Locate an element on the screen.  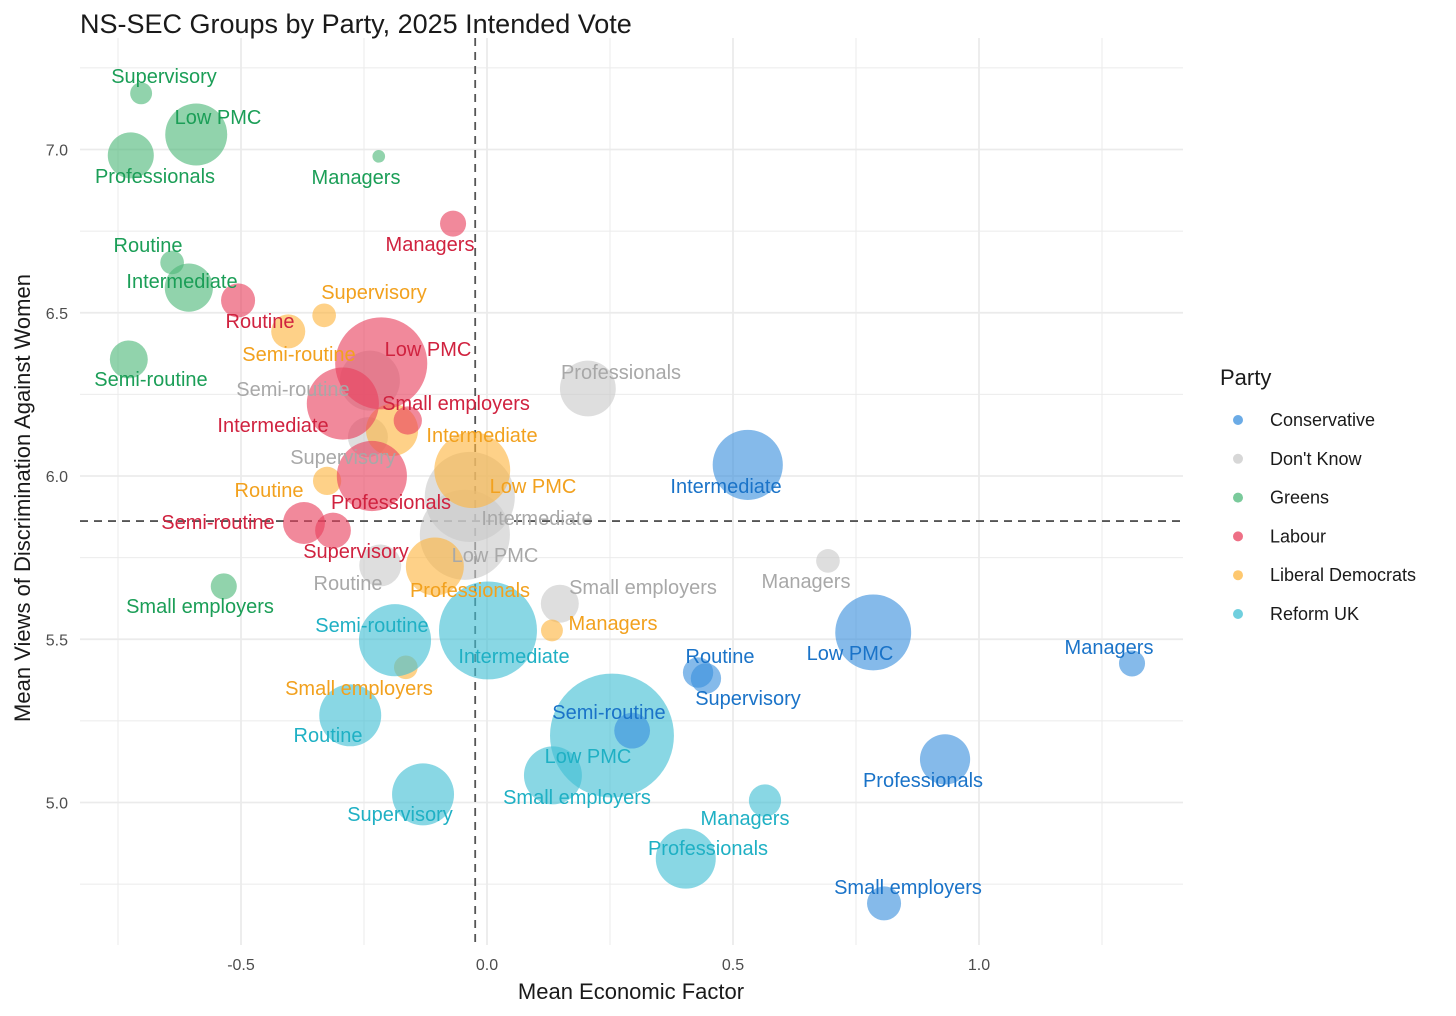
x-tick-label: 0.5 is located at coordinates (733, 965).